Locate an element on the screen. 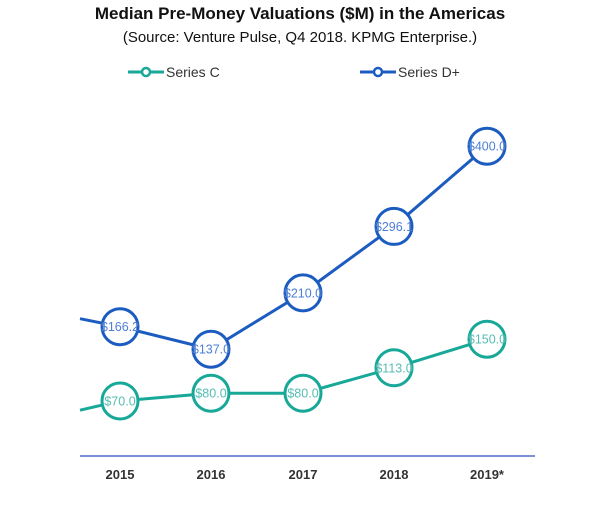 This screenshot has height=505, width=600. data-label: $210.0 is located at coordinates (303, 293).